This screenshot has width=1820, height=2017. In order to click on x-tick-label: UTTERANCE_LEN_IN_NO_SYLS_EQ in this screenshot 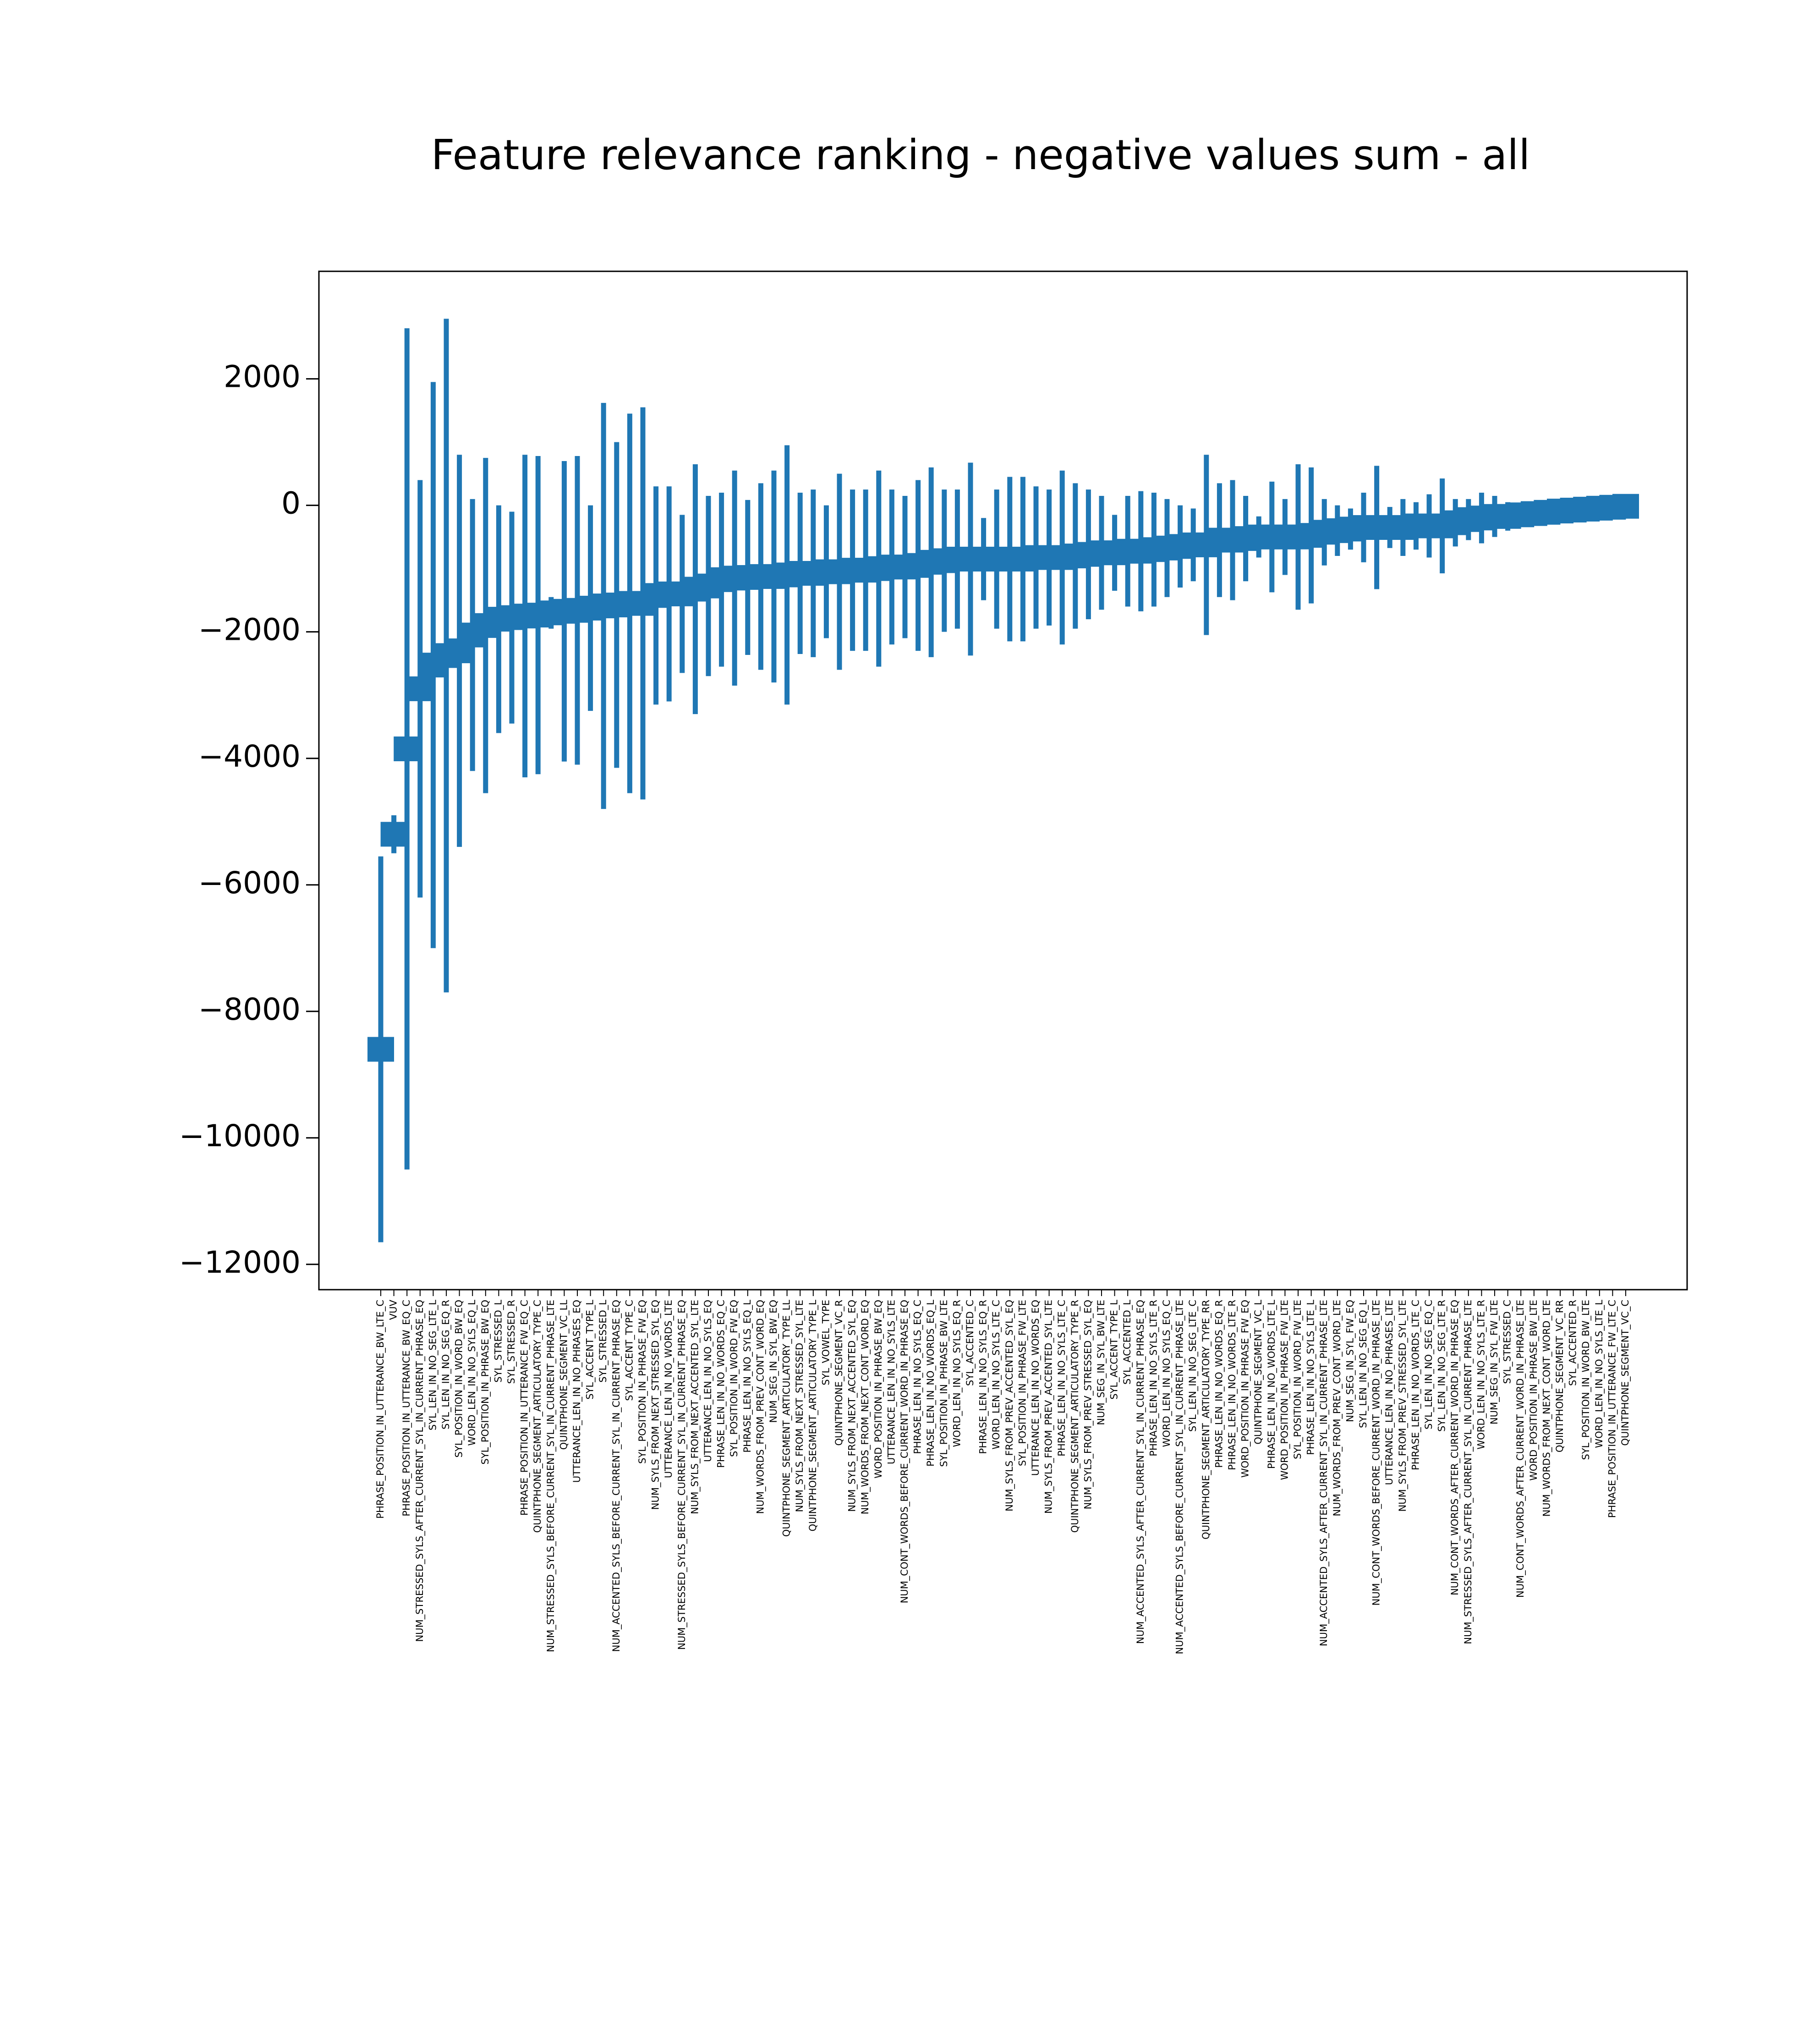, I will do `click(708, 1381)`.